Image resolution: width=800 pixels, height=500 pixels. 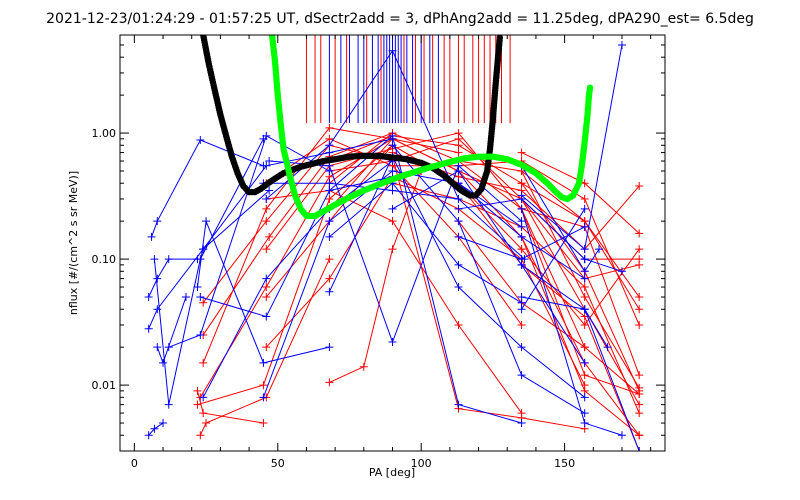 I want to click on green-curve-dot, so click(x=590, y=87).